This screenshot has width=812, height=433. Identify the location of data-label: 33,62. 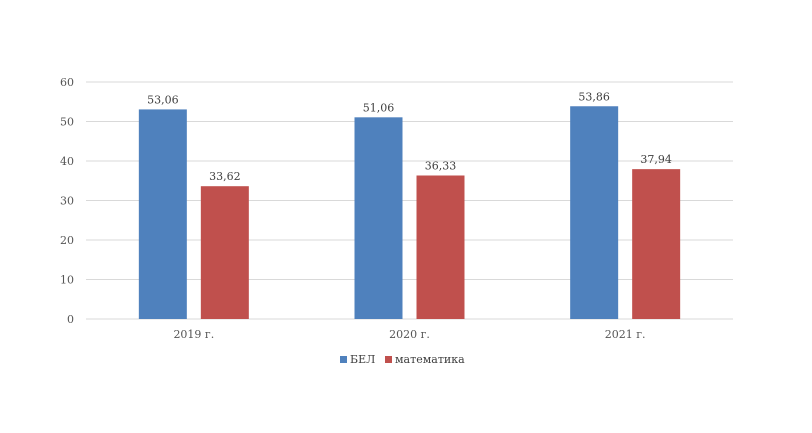
(225, 176).